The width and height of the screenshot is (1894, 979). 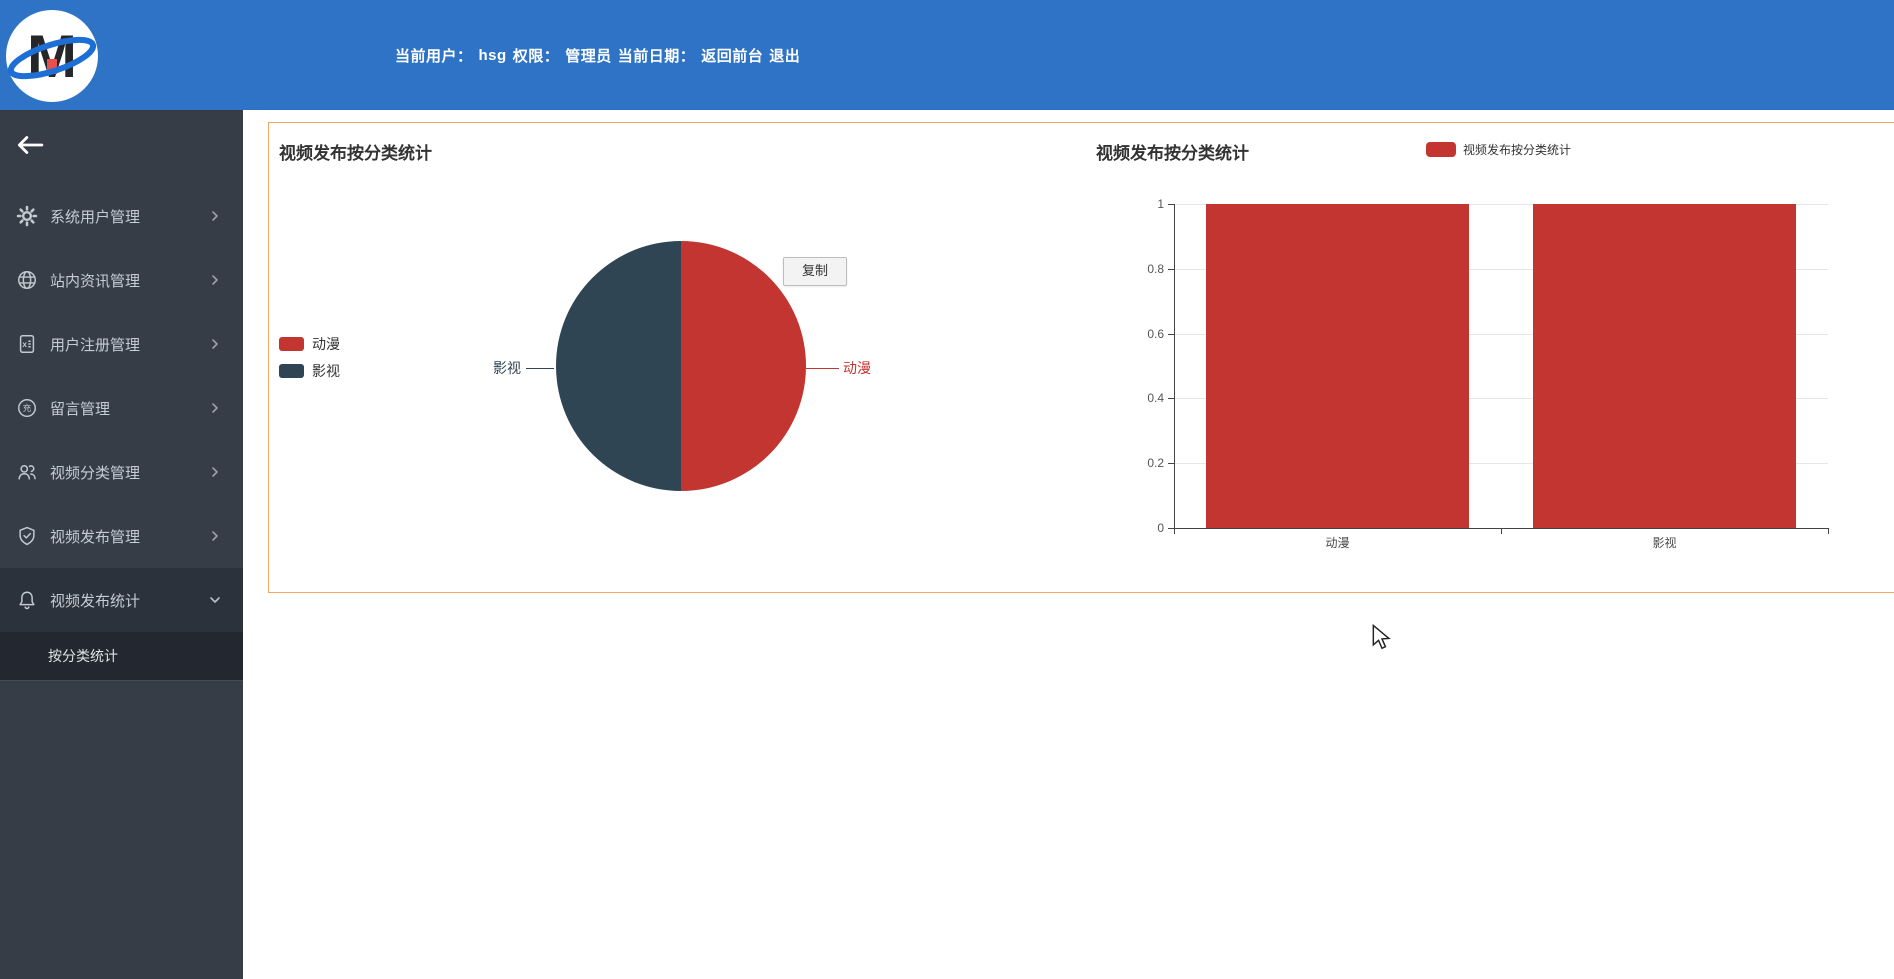 What do you see at coordinates (326, 371) in the screenshot?
I see `legend-label: 影视` at bounding box center [326, 371].